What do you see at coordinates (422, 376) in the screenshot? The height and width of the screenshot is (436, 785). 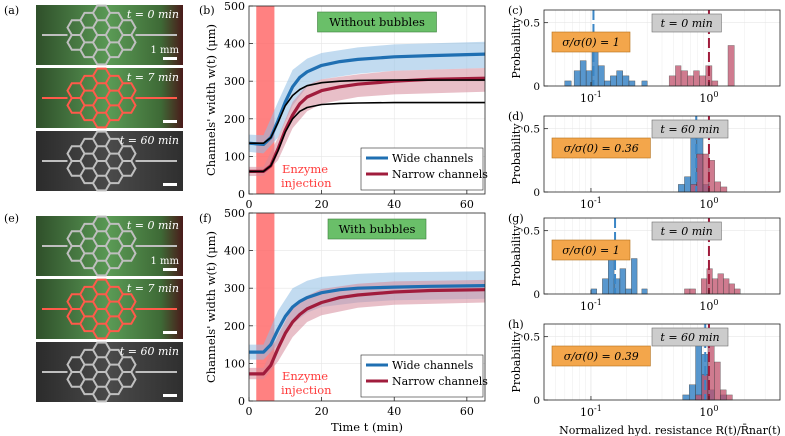 I see `legend-box` at bounding box center [422, 376].